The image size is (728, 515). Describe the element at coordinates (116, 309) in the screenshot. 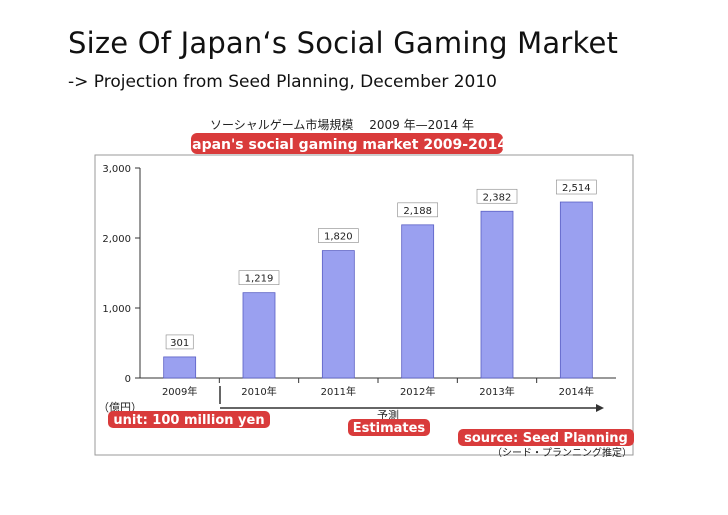

I see `y-tick-label: 1,000` at that location.